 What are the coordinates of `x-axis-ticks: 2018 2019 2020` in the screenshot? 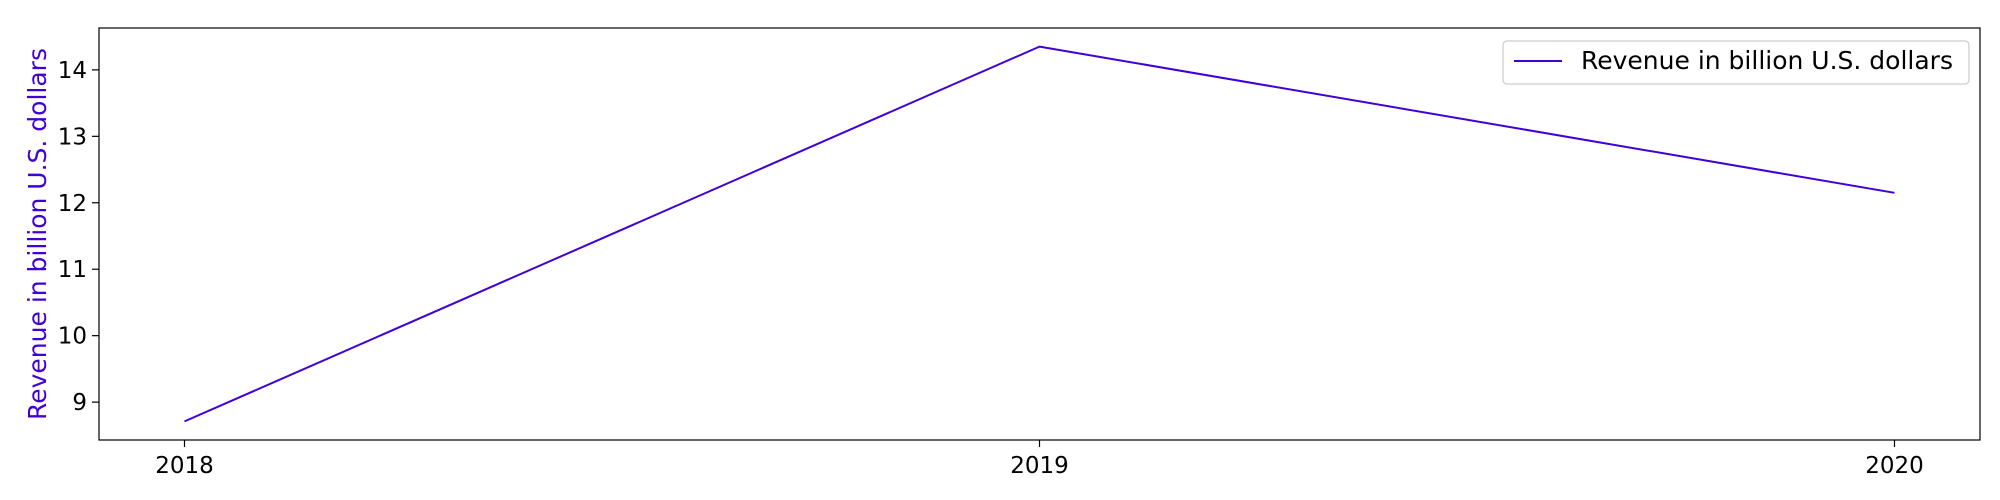 It's located at (1039, 459).